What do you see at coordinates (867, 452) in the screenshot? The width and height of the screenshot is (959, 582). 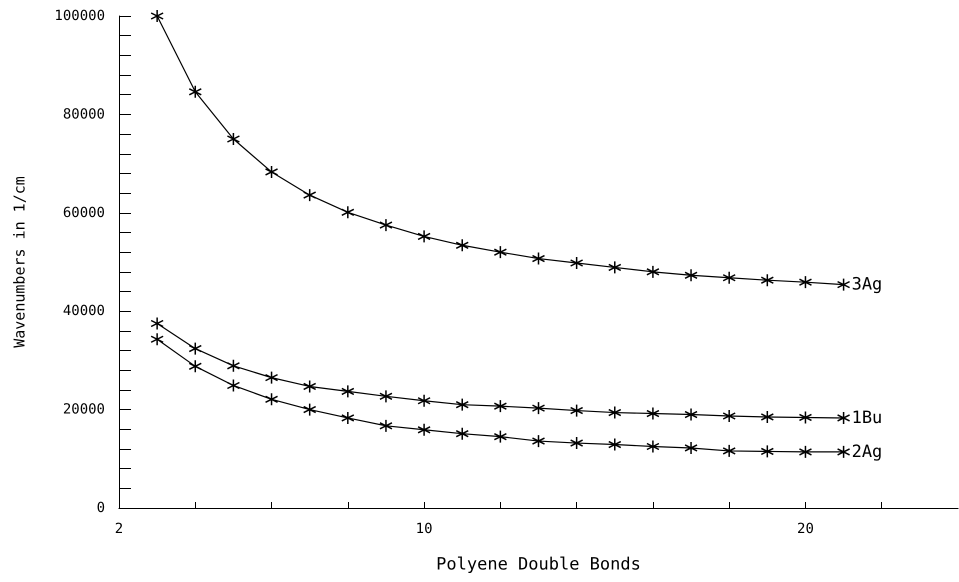 I see `series-label: 2Ag` at bounding box center [867, 452].